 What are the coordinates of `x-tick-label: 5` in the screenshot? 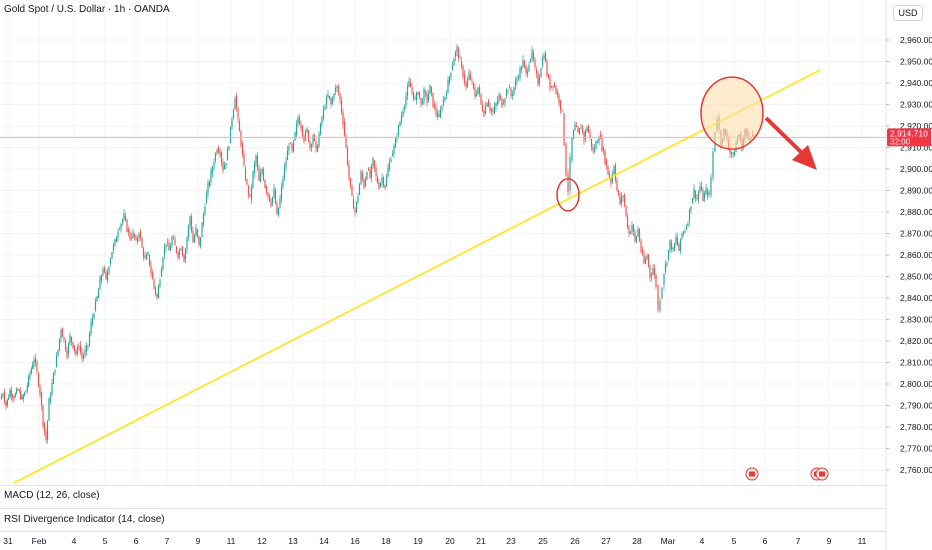 It's located at (105, 541).